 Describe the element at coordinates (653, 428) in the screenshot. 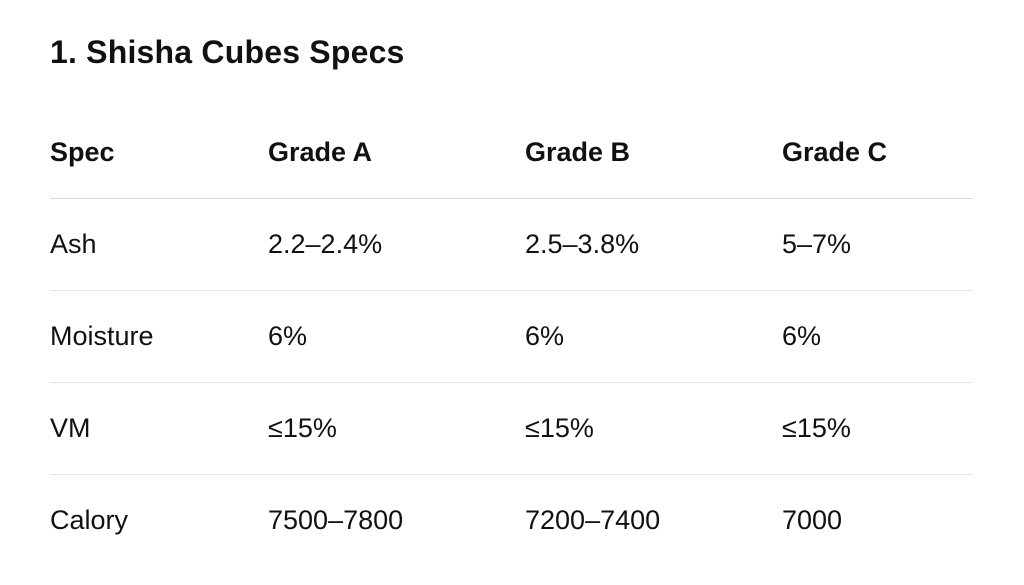

I see `cell-grade-b: ≤15%` at that location.